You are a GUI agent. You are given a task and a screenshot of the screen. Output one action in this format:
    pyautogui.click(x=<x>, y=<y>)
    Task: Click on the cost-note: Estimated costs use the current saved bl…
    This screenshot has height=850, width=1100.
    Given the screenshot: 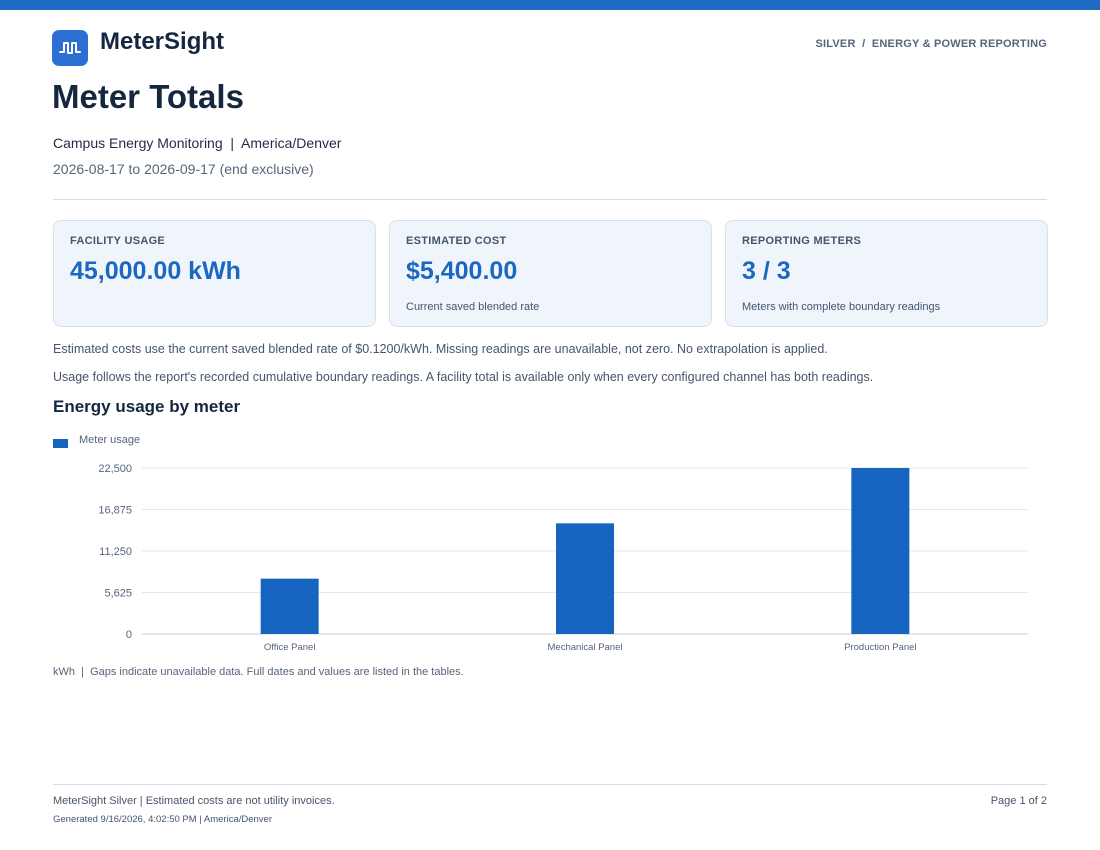 What is the action you would take?
    pyautogui.click(x=440, y=349)
    